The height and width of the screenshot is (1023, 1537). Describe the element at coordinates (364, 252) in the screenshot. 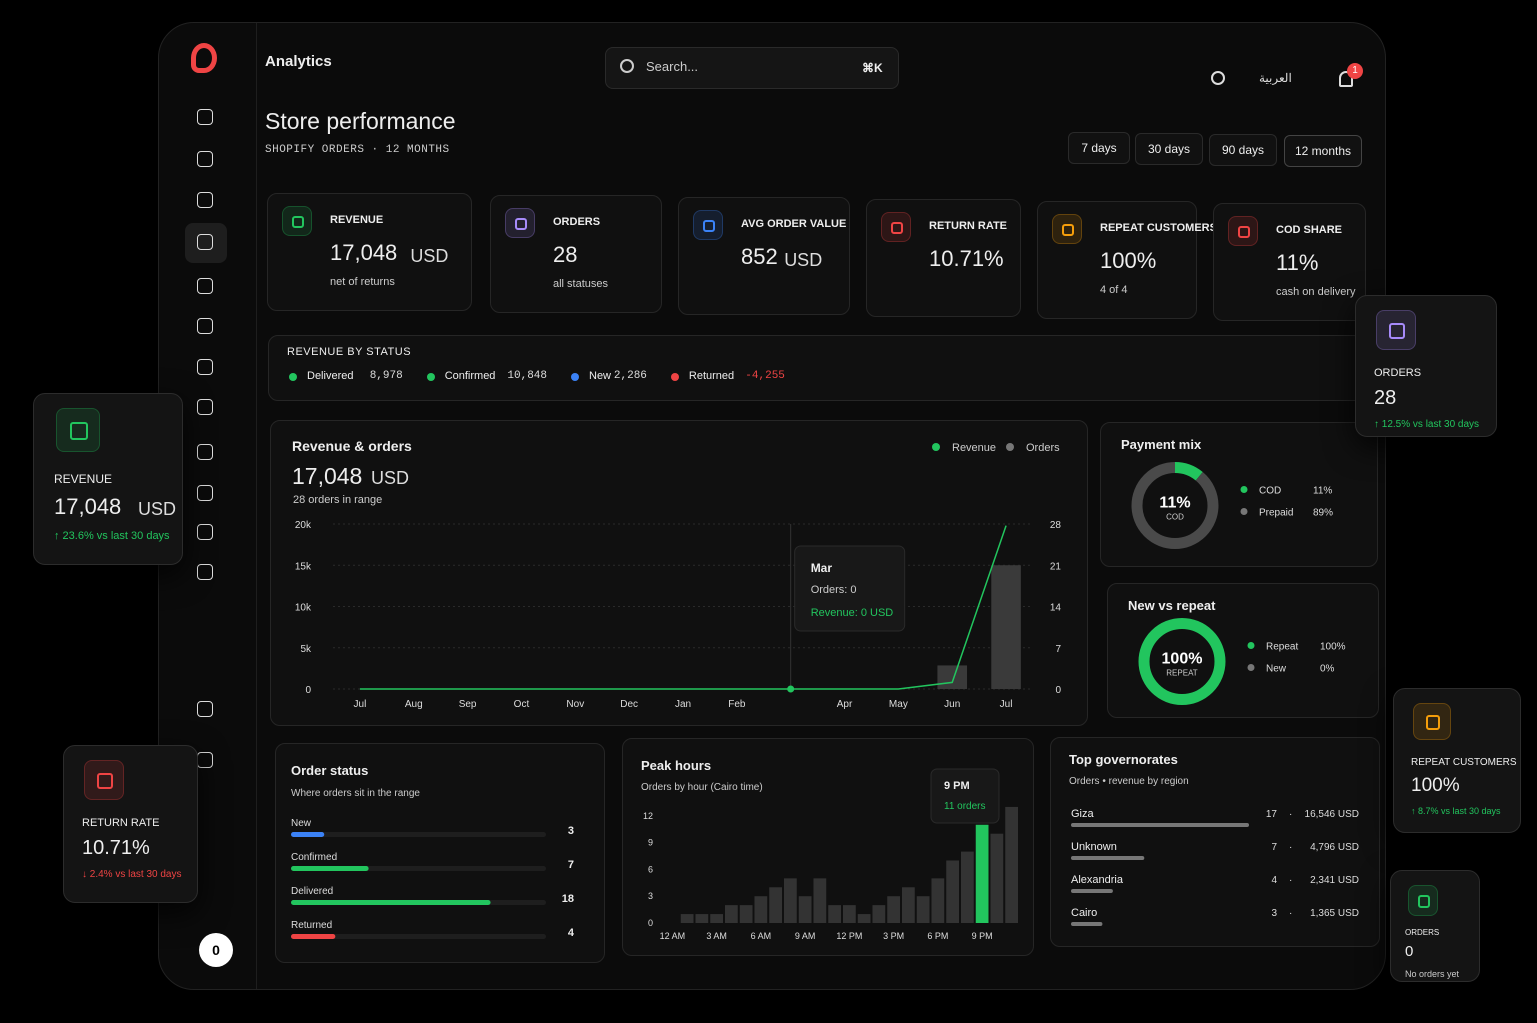

I see `kpi-value: 17,048` at that location.